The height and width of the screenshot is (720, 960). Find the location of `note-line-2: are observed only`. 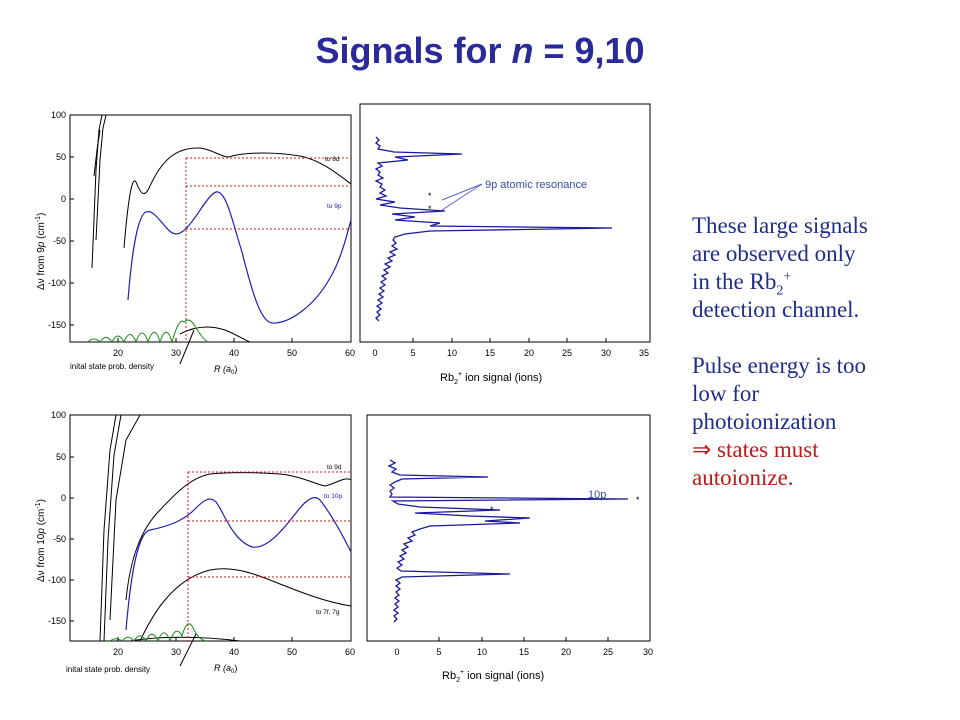

note-line-2: are observed only is located at coordinates (774, 253).